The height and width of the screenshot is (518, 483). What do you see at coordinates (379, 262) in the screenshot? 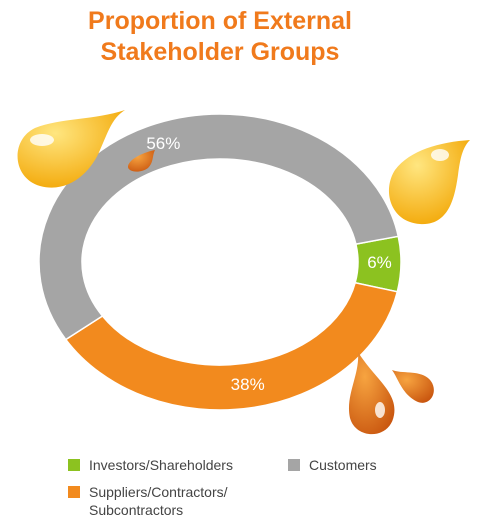
I see `value-label: 6%` at bounding box center [379, 262].